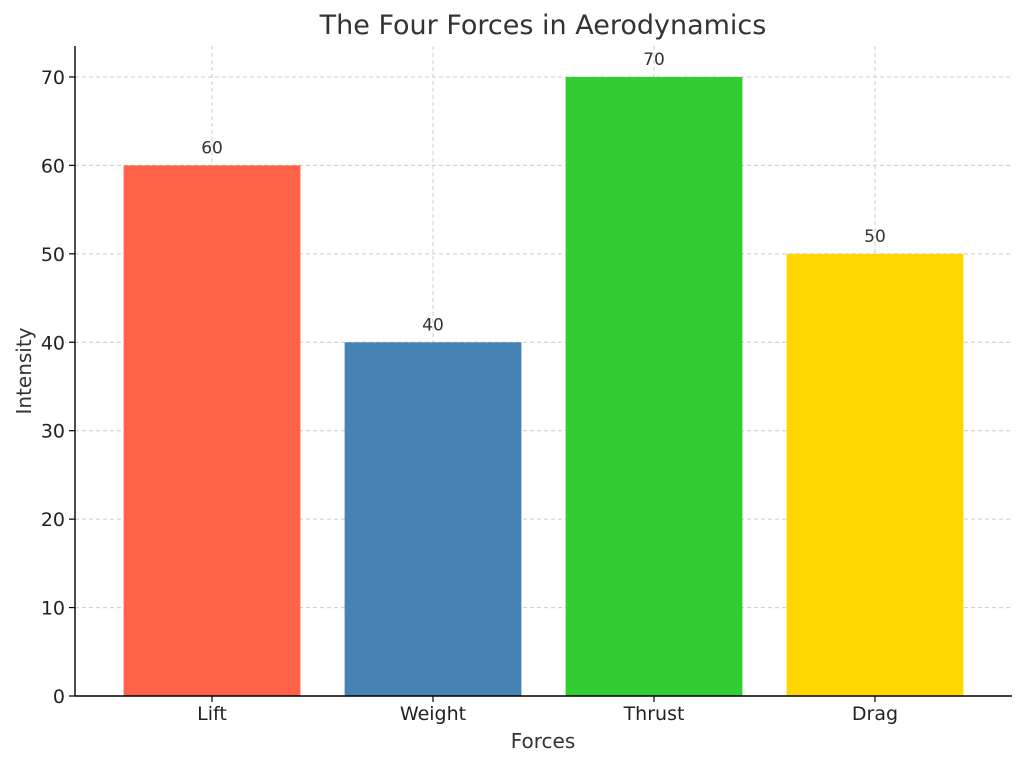  What do you see at coordinates (53, 520) in the screenshot?
I see `y-tick-label: 20` at bounding box center [53, 520].